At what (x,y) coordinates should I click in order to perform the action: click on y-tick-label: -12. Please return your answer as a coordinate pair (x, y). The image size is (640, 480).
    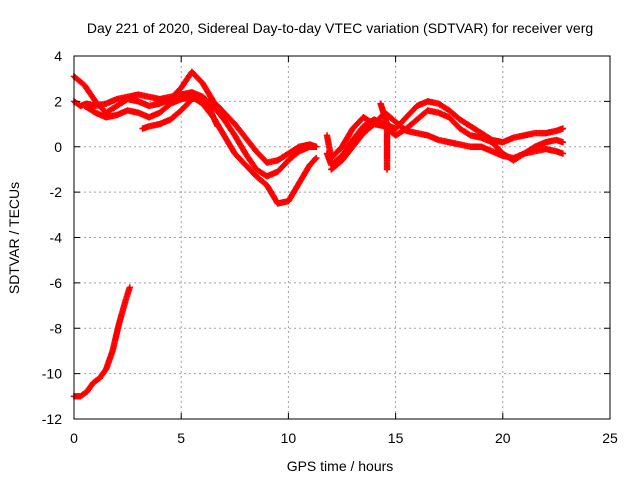
    Looking at the image, I should click on (52, 419).